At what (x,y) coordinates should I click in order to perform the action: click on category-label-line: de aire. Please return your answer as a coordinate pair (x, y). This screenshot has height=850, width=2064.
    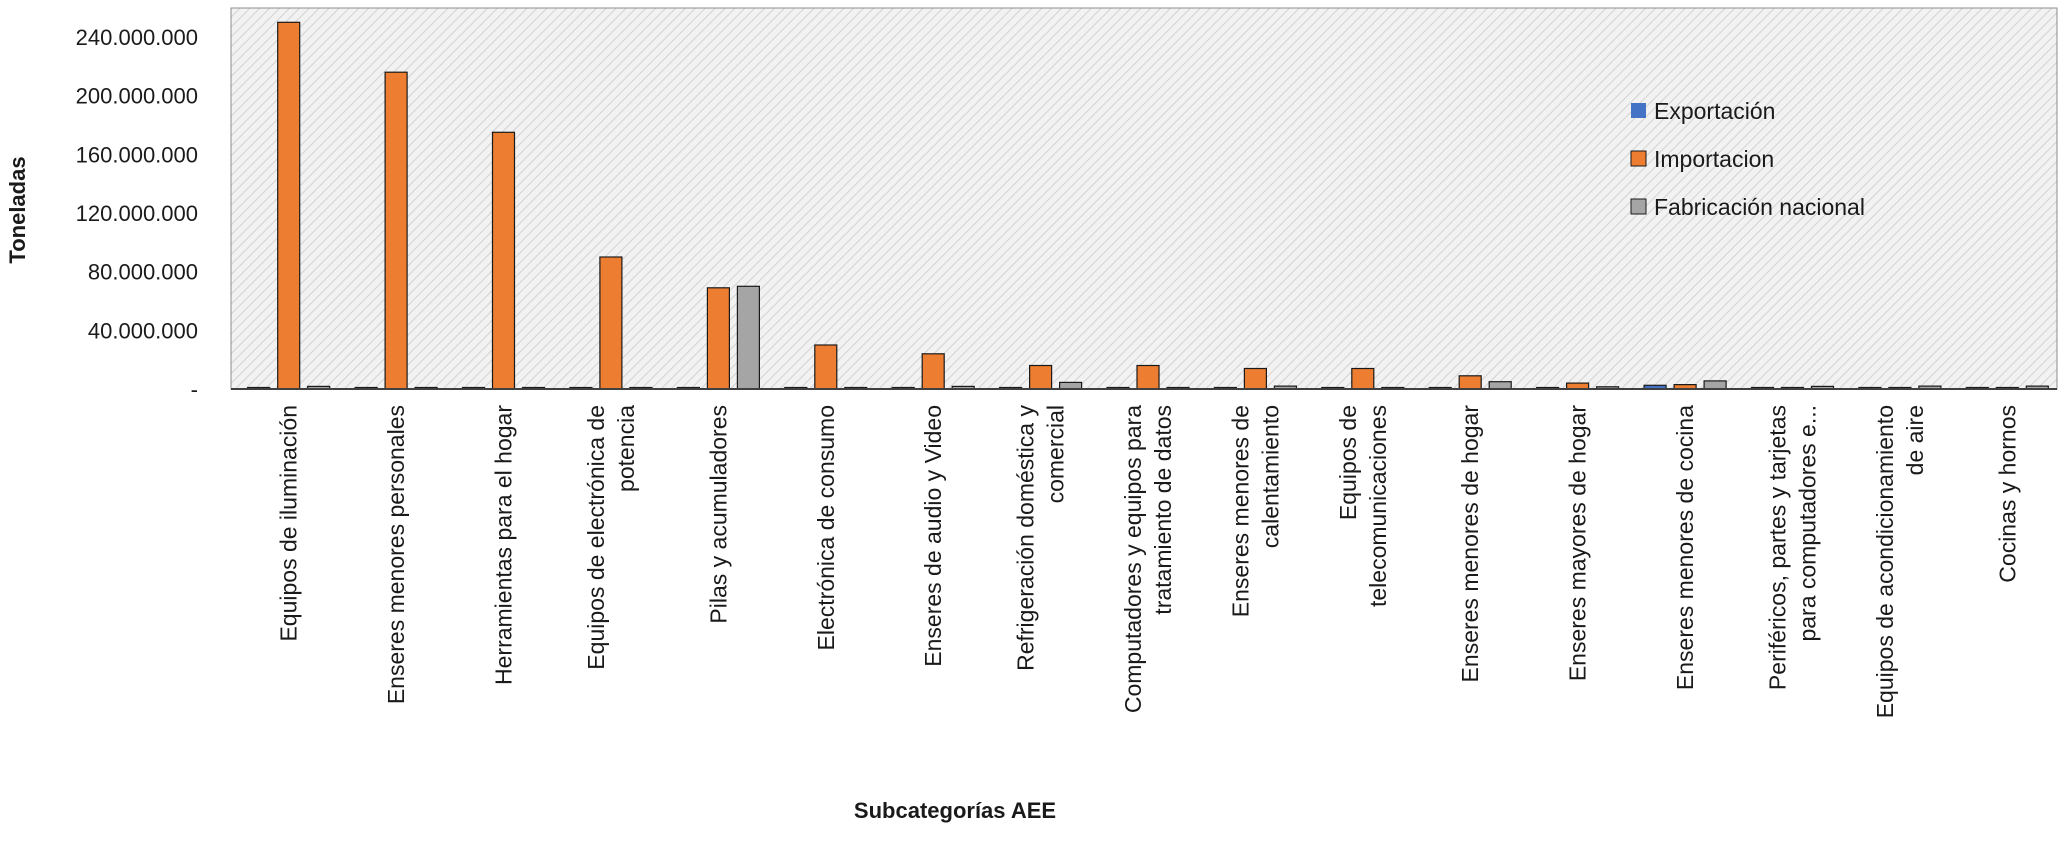
    Looking at the image, I should click on (1915, 440).